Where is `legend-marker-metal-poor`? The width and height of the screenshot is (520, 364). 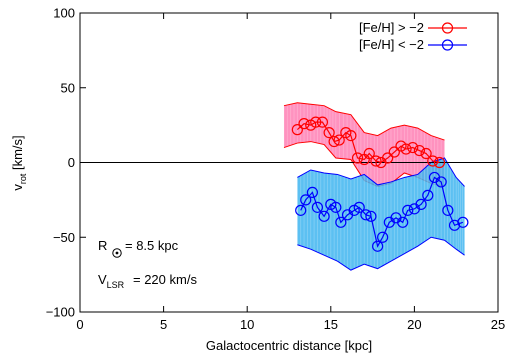
legend-marker-metal-poor is located at coordinates (447, 45).